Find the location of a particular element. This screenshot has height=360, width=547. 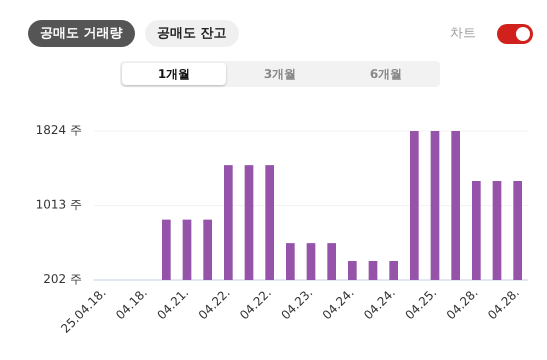

text: 차트 is located at coordinates (463, 34).